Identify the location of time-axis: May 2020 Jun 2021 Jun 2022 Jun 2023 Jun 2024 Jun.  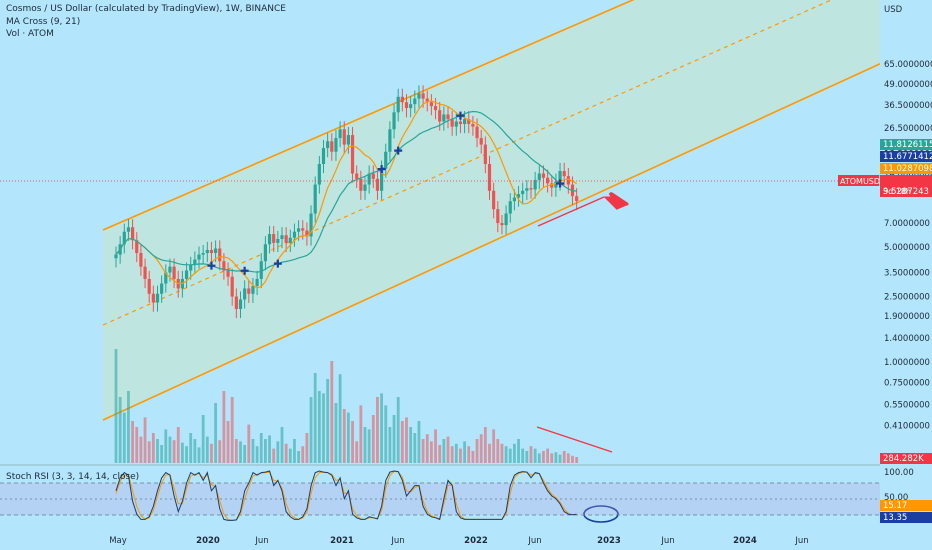
(458, 541).